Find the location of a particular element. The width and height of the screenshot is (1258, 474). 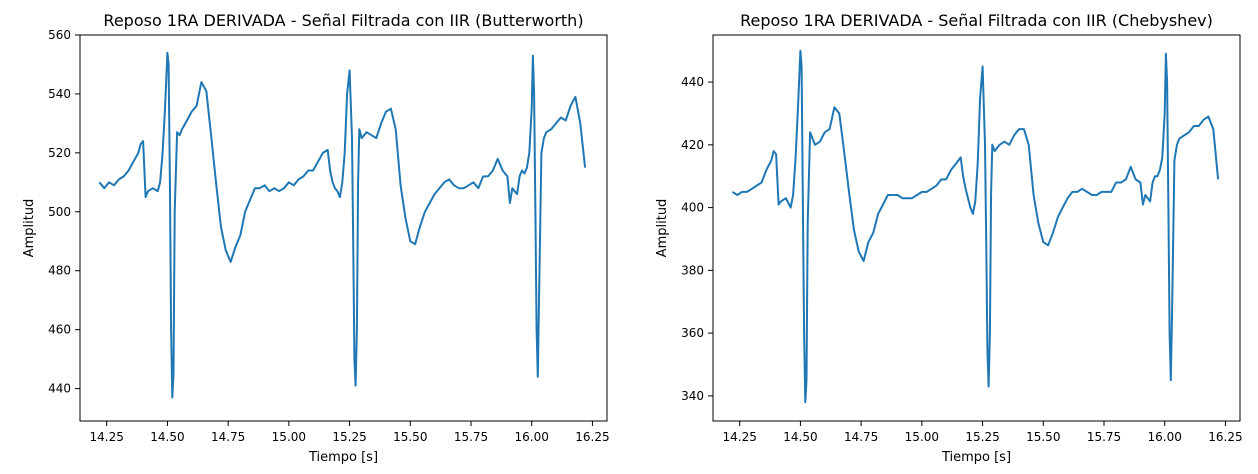

y-tick-label: 460 is located at coordinates (59, 330).